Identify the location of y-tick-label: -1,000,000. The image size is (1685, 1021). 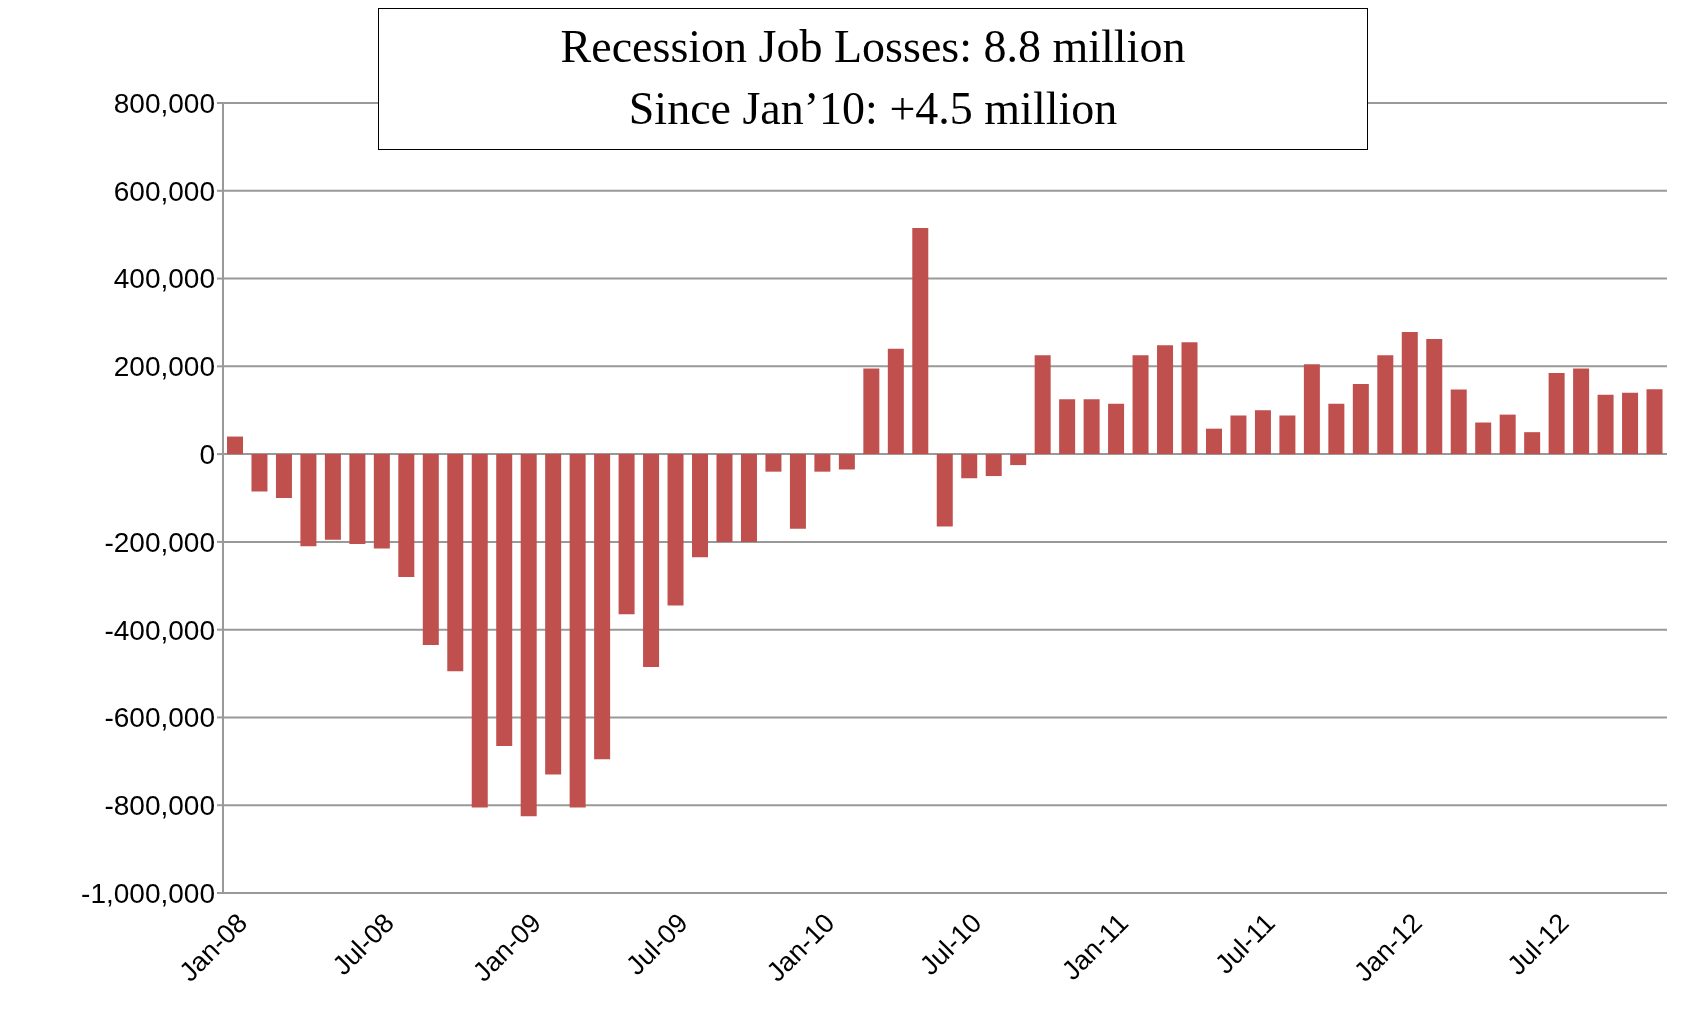
(148, 893).